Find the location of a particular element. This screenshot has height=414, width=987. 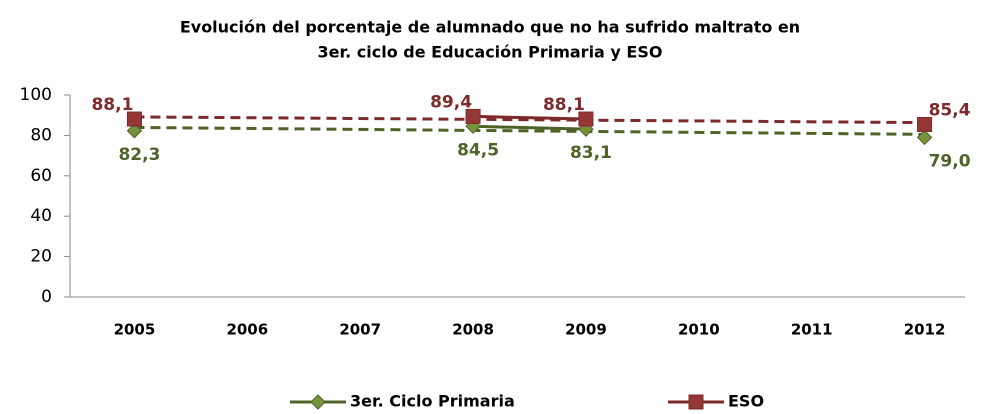

value-label: 85,4 is located at coordinates (950, 110).